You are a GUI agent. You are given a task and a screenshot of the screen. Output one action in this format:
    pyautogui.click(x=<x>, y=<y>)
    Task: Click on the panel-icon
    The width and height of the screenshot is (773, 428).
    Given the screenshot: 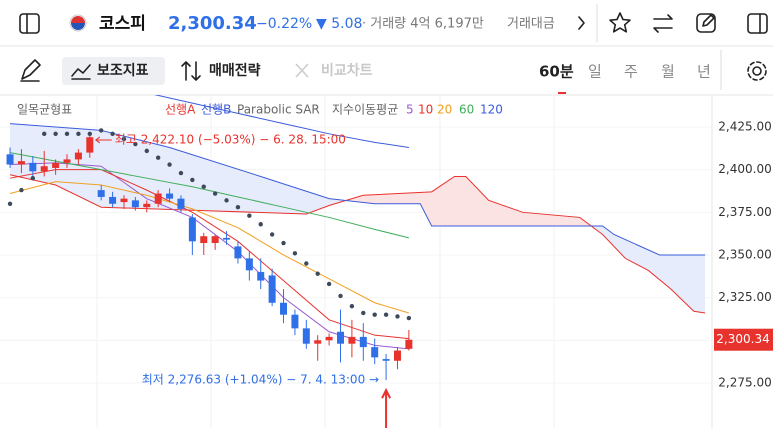 What is the action you would take?
    pyautogui.click(x=29, y=23)
    